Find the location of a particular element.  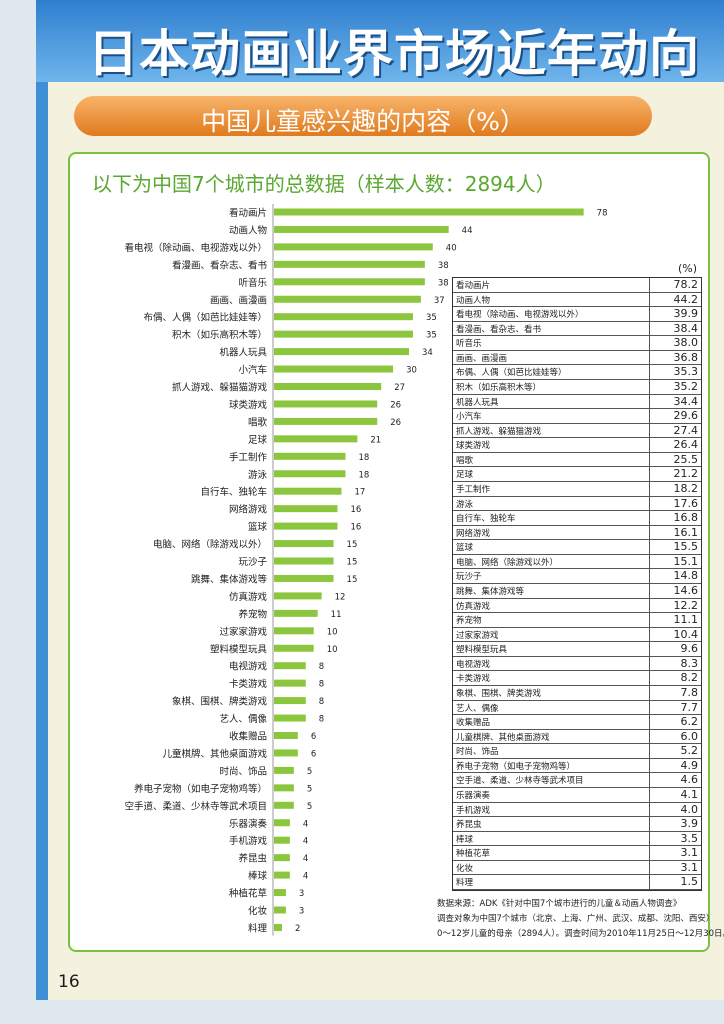

bar-value-label: 16 is located at coordinates (356, 528).